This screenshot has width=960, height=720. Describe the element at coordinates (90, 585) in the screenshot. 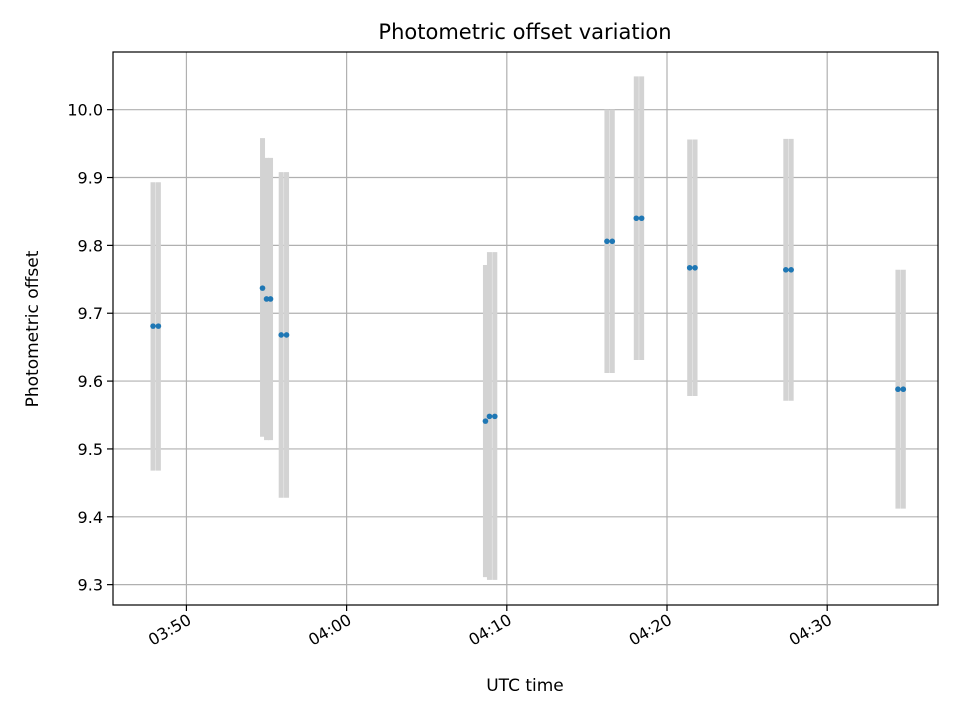

I see `y-tick-label: 9.3` at that location.